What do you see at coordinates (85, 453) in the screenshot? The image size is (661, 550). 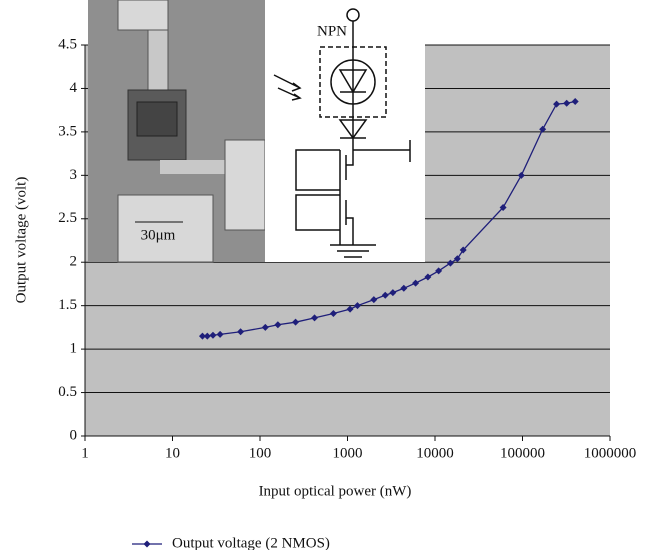 I see `x-tick-label: 1` at bounding box center [85, 453].